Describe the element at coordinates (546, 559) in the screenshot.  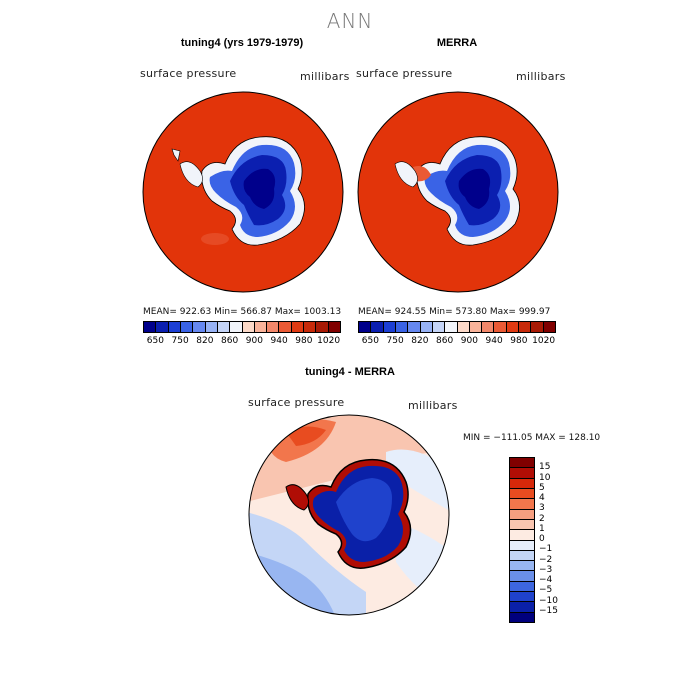
I see `colorbar-tick-label: −2` at that location.